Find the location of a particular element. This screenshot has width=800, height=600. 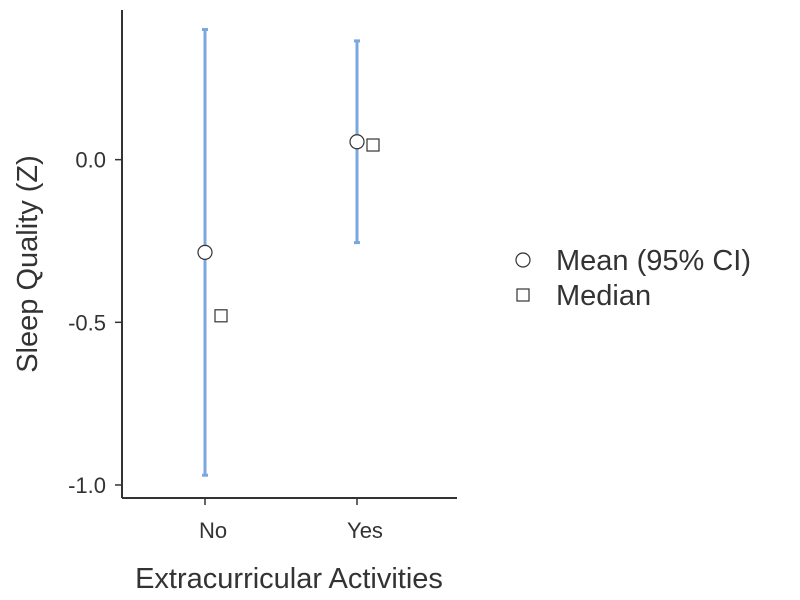

legend-median-label: Median is located at coordinates (603, 296).